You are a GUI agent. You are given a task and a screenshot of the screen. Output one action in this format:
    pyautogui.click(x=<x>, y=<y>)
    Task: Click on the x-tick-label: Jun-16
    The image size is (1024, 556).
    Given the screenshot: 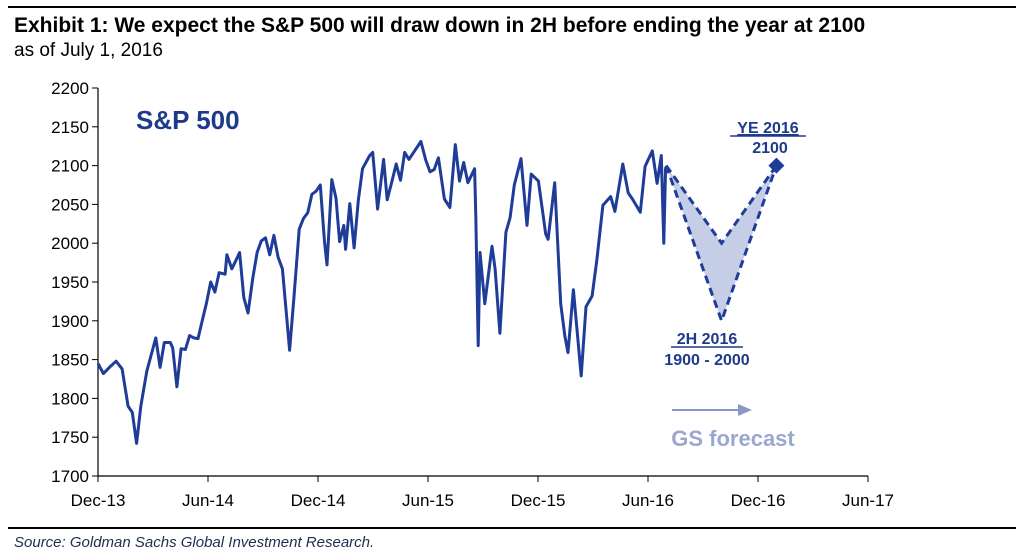 What is the action you would take?
    pyautogui.click(x=648, y=500)
    